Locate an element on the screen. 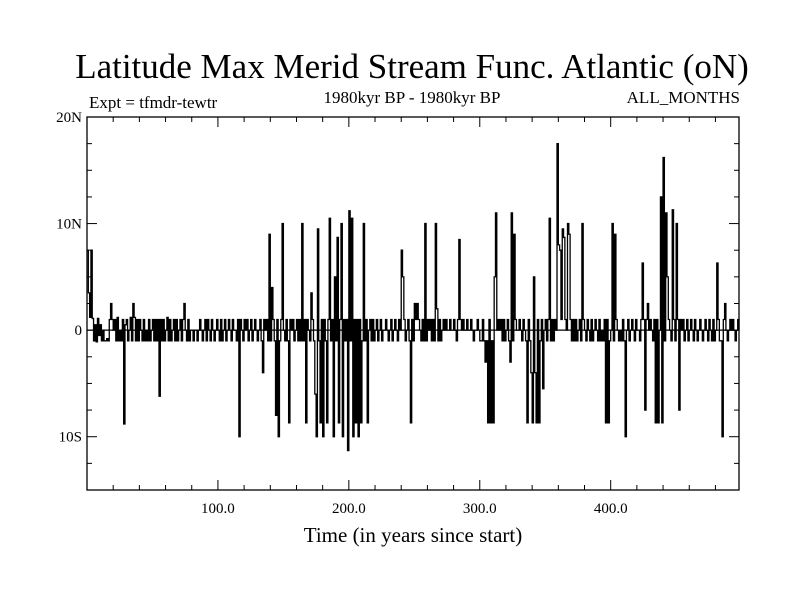  y-tick-label: 10S is located at coordinates (70, 438).